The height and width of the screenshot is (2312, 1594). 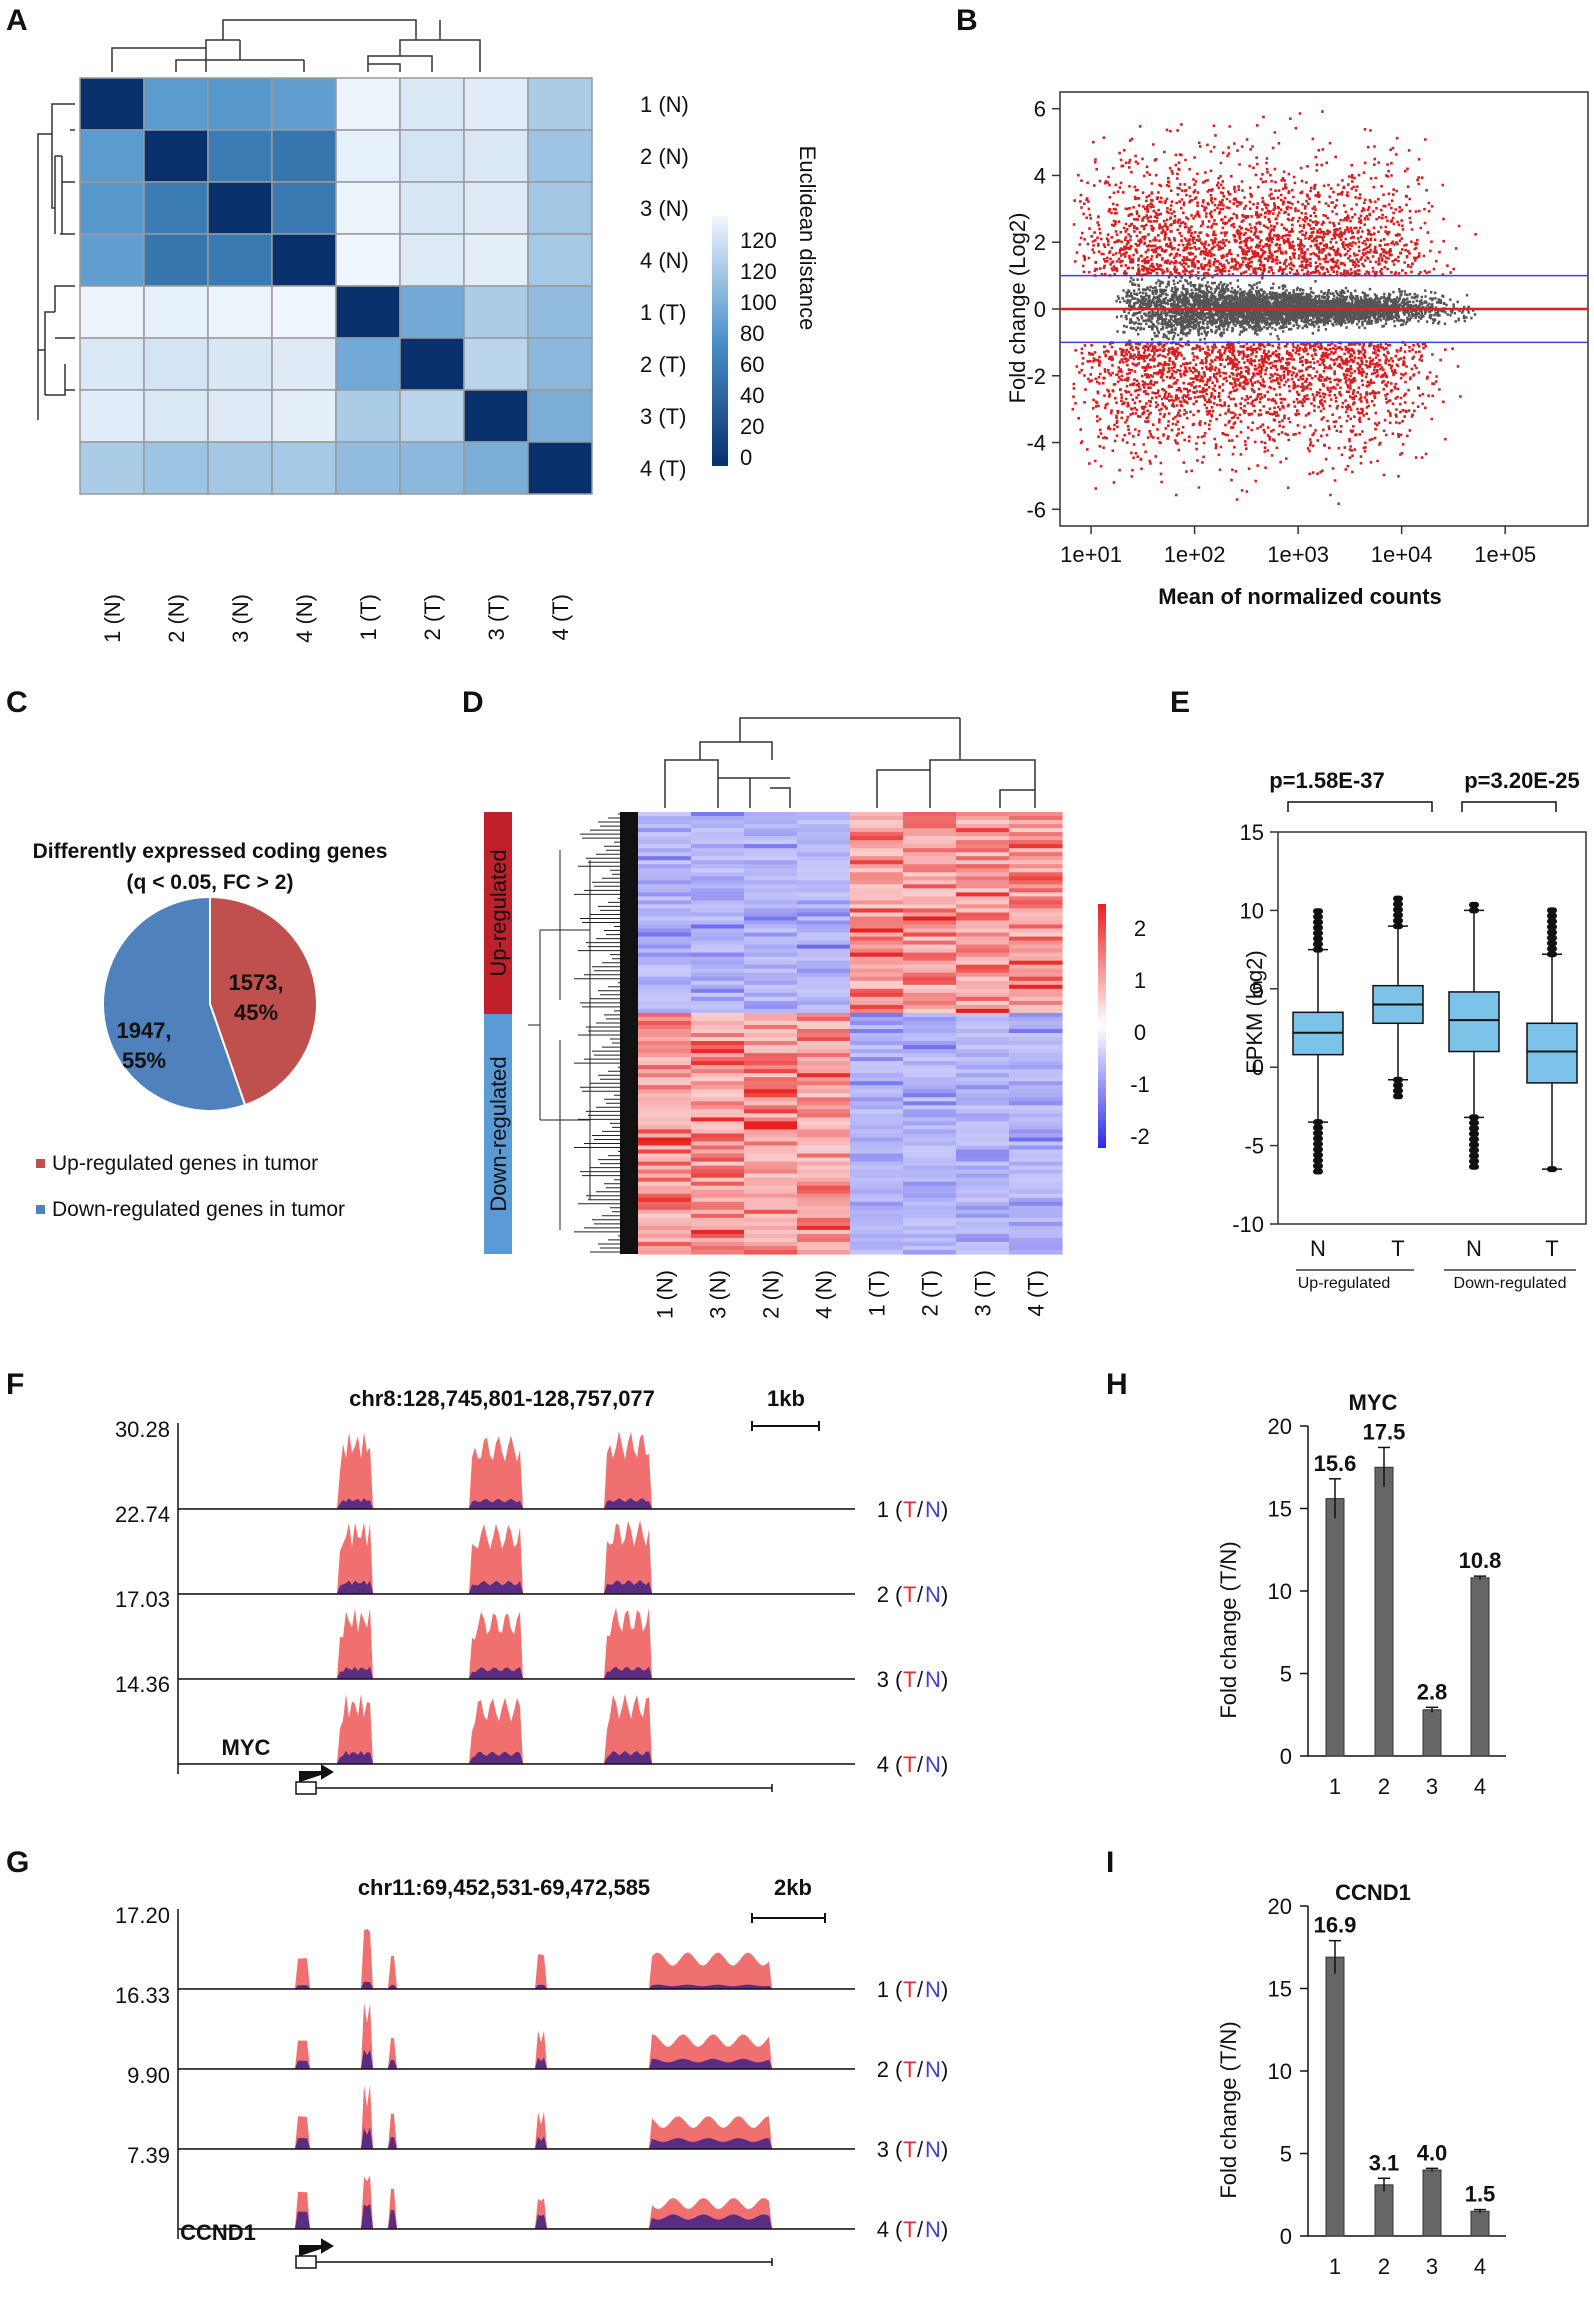 I want to click on panel-label-c: C, so click(x=17, y=702).